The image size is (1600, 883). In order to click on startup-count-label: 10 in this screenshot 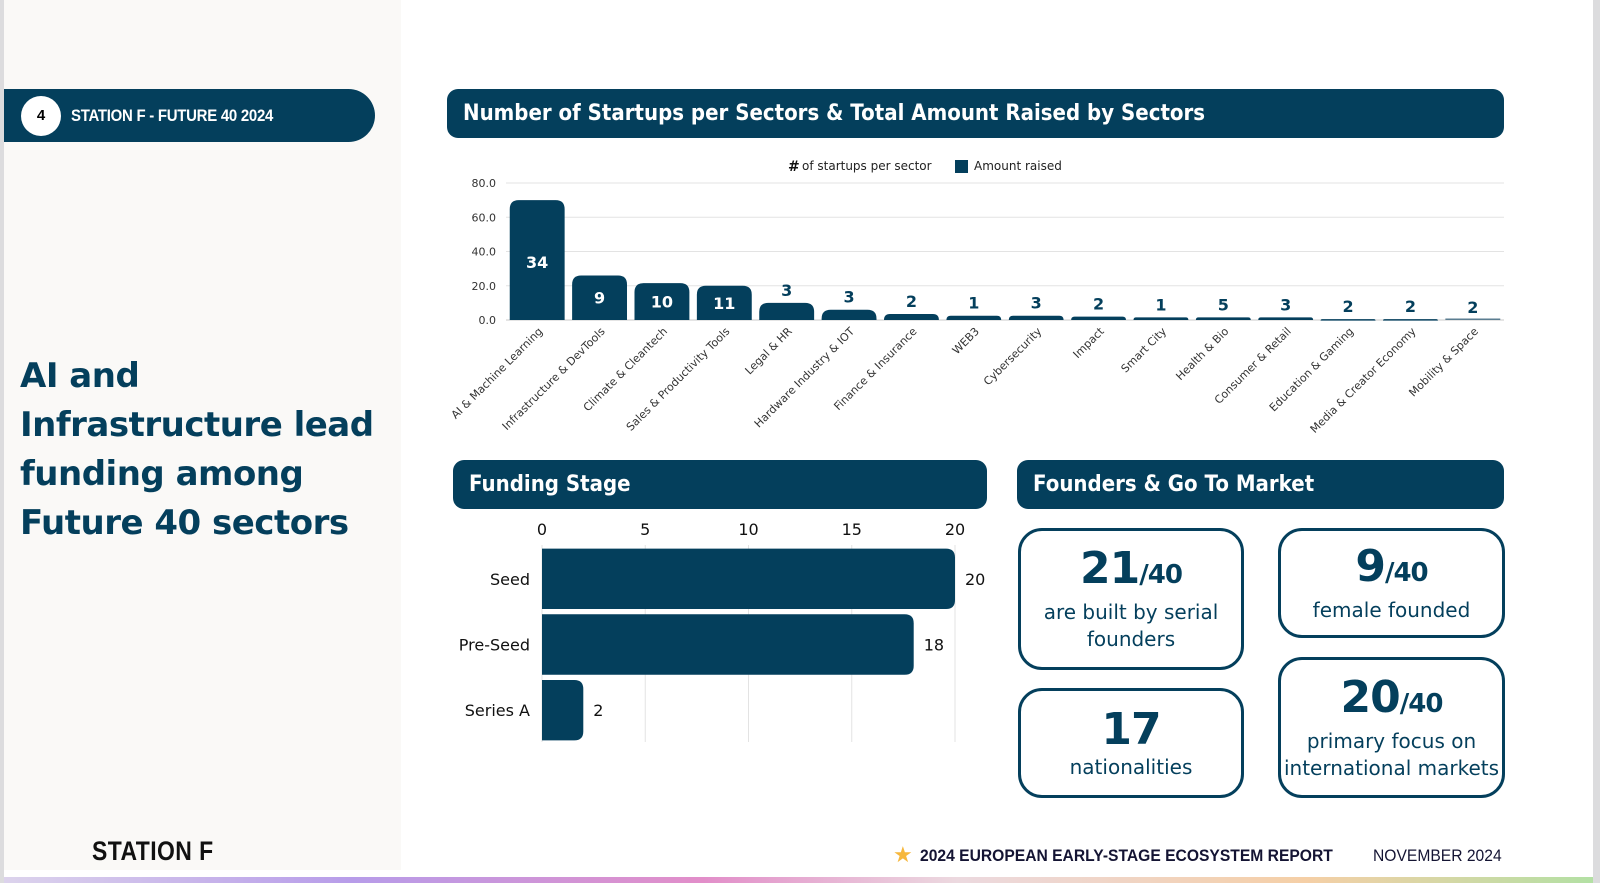, I will do `click(662, 302)`.